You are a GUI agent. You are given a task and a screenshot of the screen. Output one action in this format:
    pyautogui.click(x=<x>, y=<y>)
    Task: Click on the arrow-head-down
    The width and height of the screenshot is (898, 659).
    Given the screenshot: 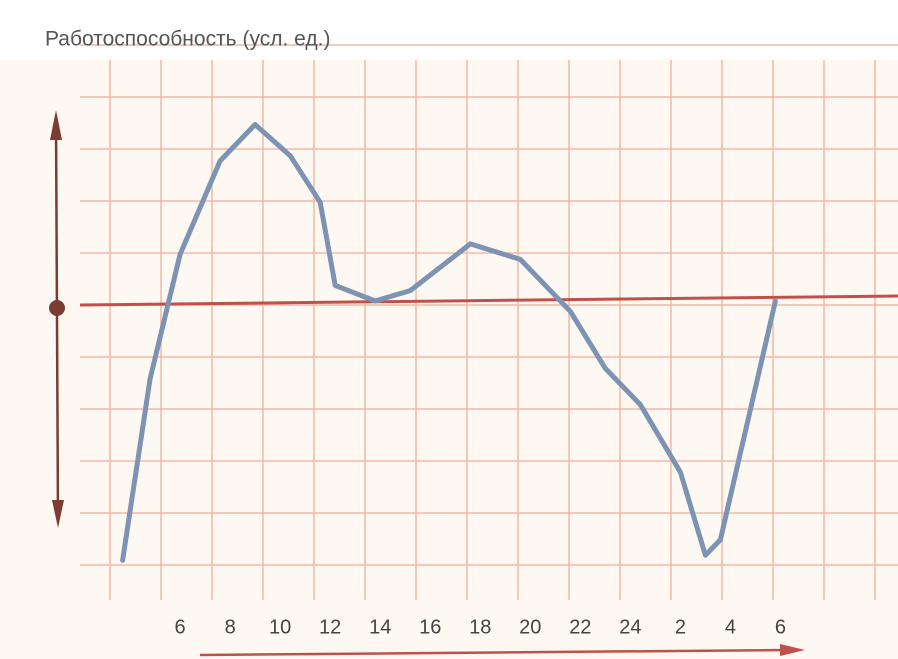 What is the action you would take?
    pyautogui.click(x=58, y=514)
    